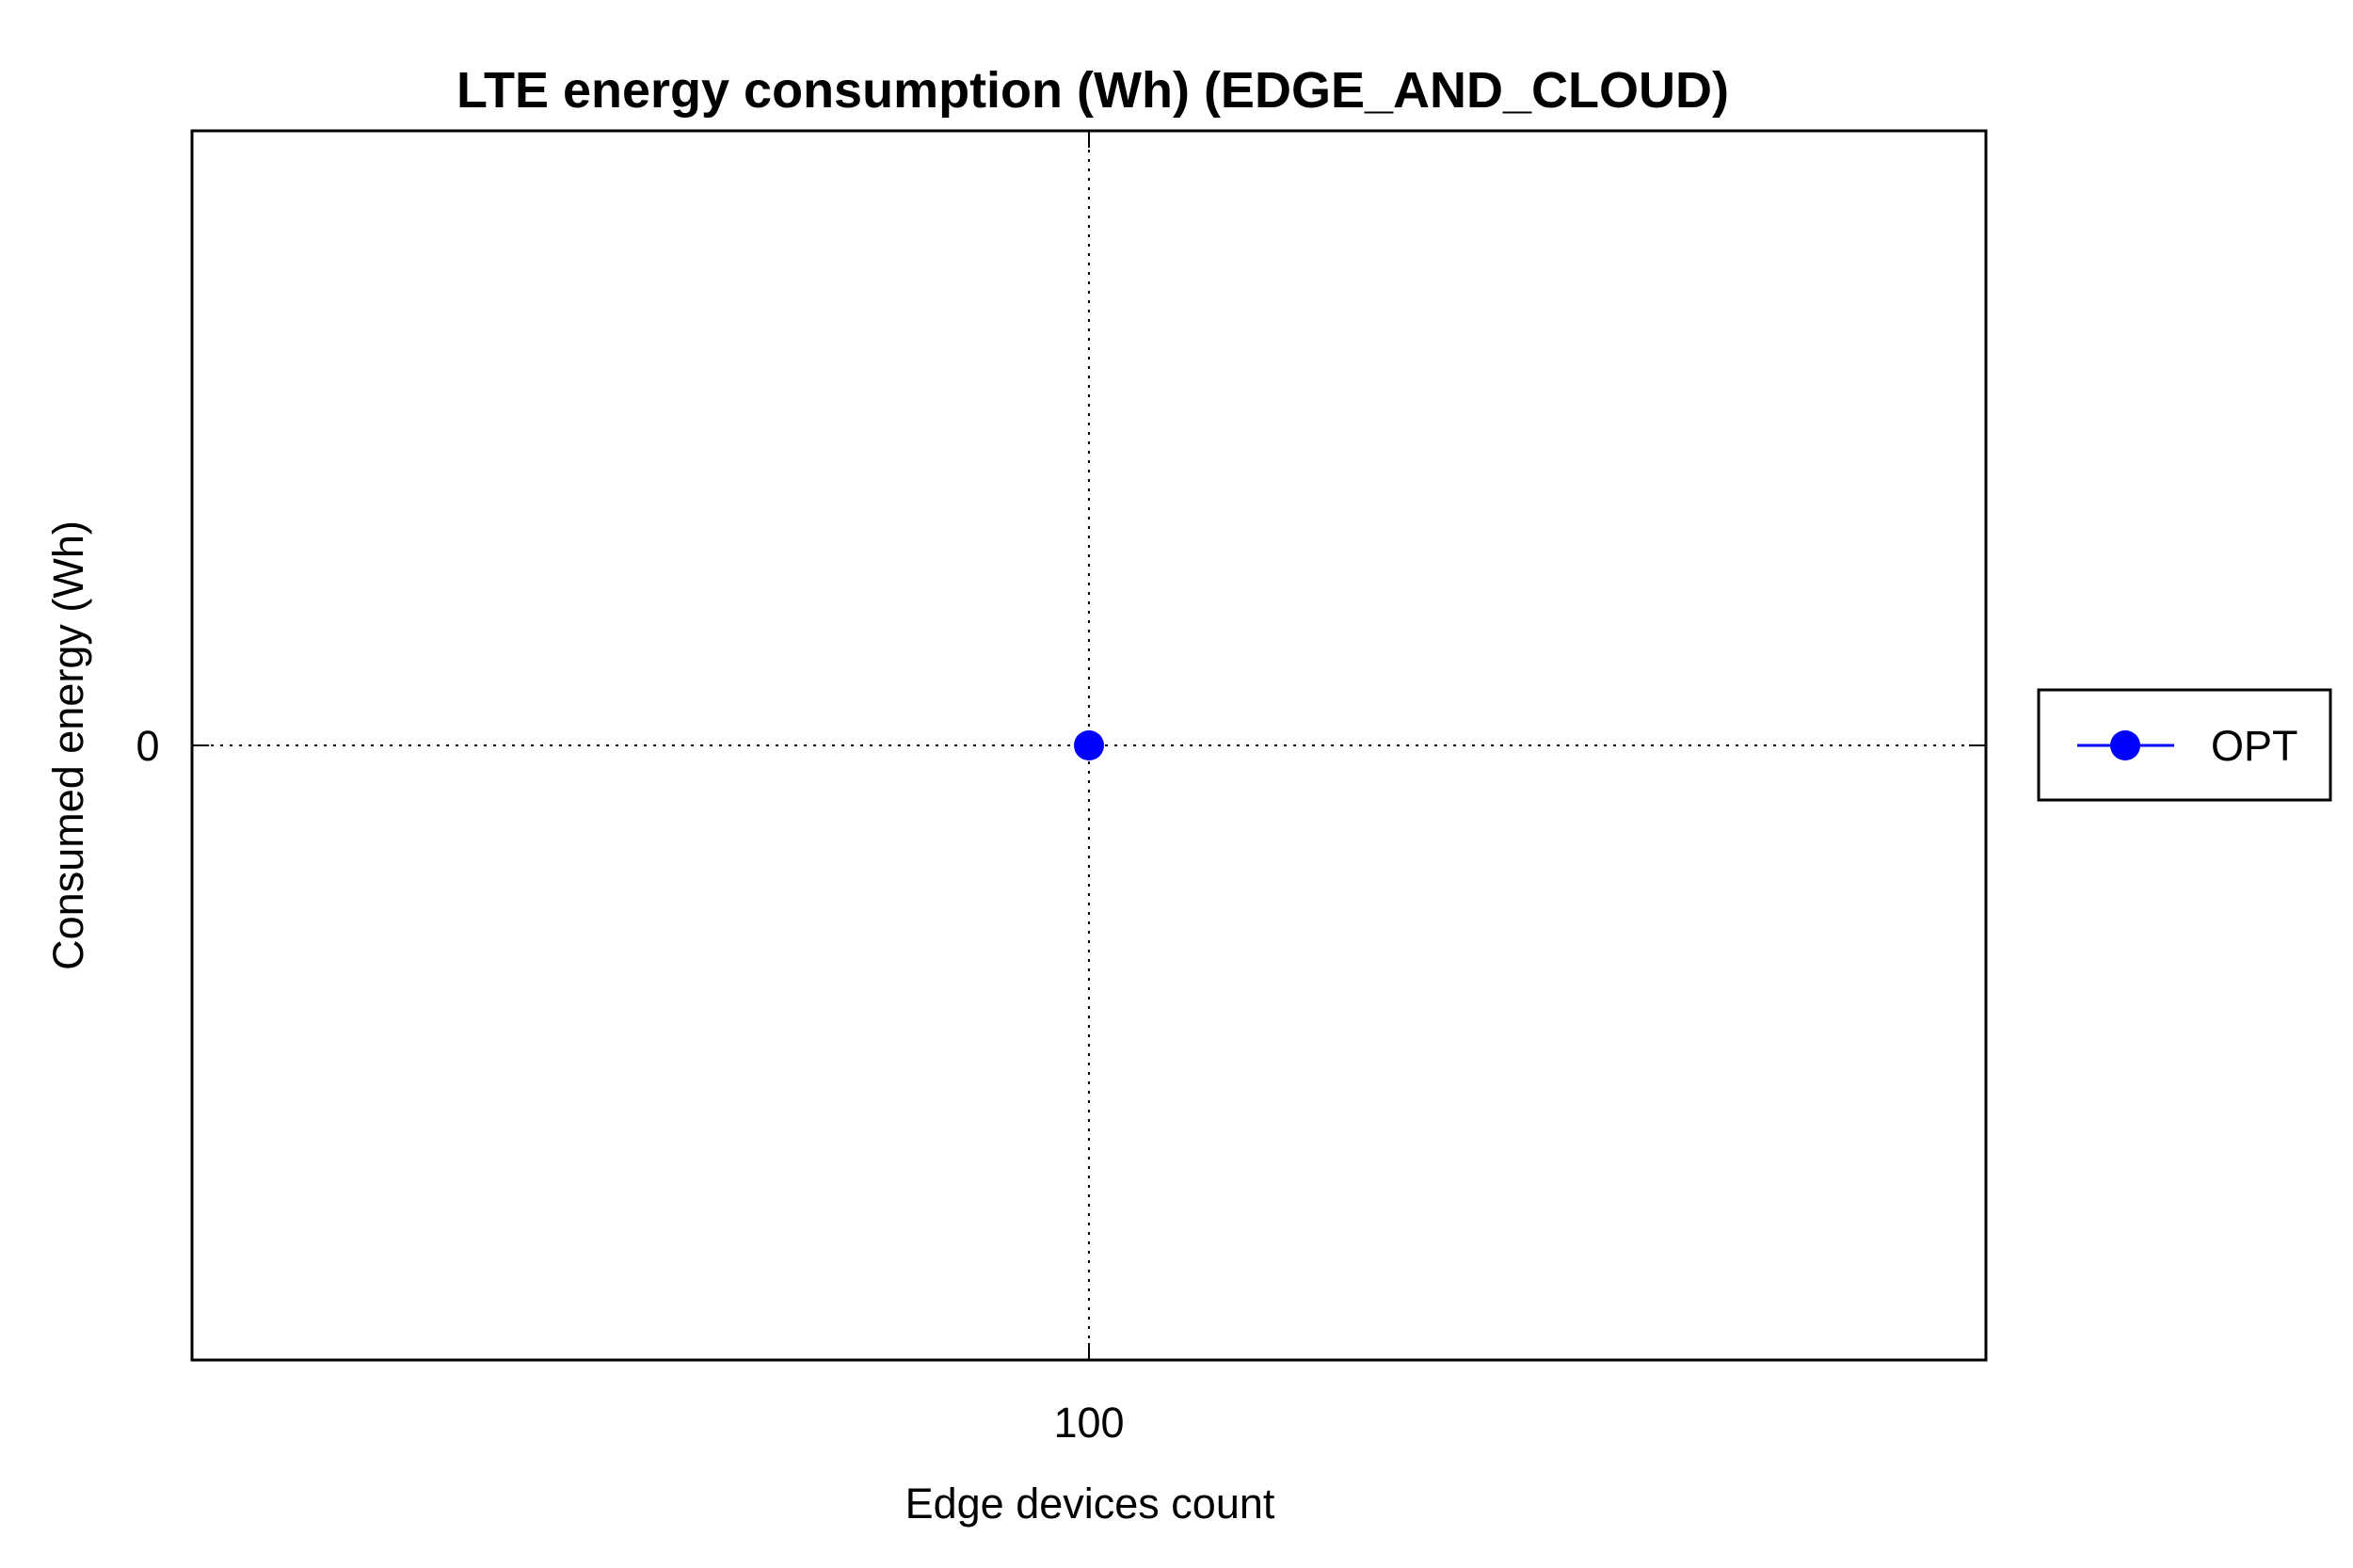 The image size is (2353, 1568). I want to click on legend-label-opt: OPT, so click(2254, 746).